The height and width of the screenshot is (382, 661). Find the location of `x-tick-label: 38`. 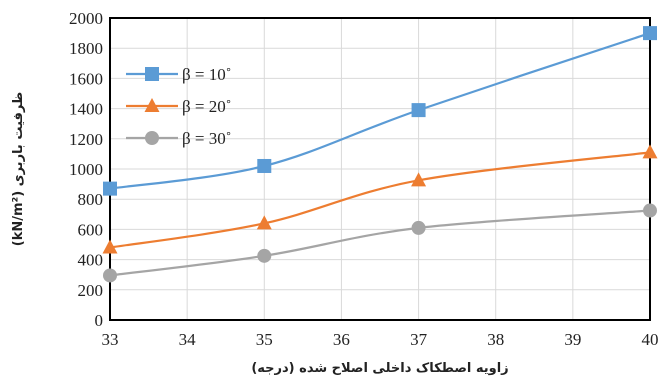

x-tick-label: 38 is located at coordinates (495, 339).